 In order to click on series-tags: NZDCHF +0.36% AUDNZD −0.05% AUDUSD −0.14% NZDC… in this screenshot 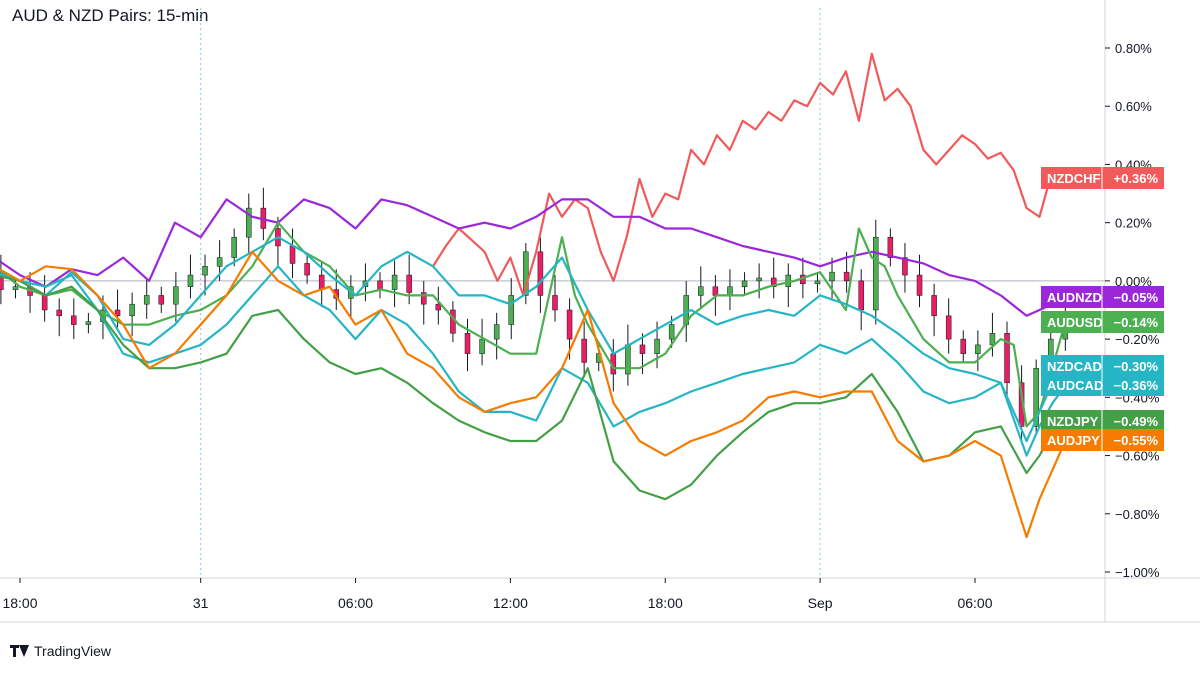, I will do `click(1102, 309)`.